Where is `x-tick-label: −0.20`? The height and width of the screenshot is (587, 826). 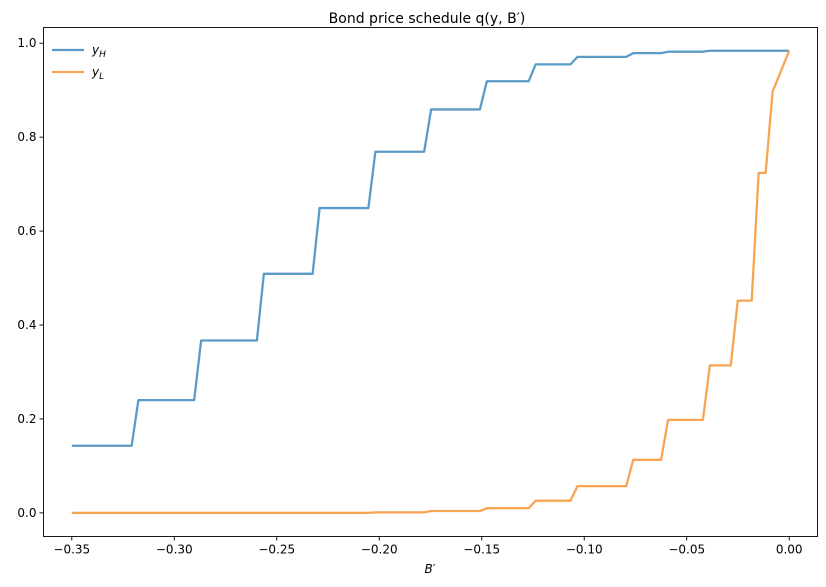
x-tick-label: −0.20 is located at coordinates (379, 550).